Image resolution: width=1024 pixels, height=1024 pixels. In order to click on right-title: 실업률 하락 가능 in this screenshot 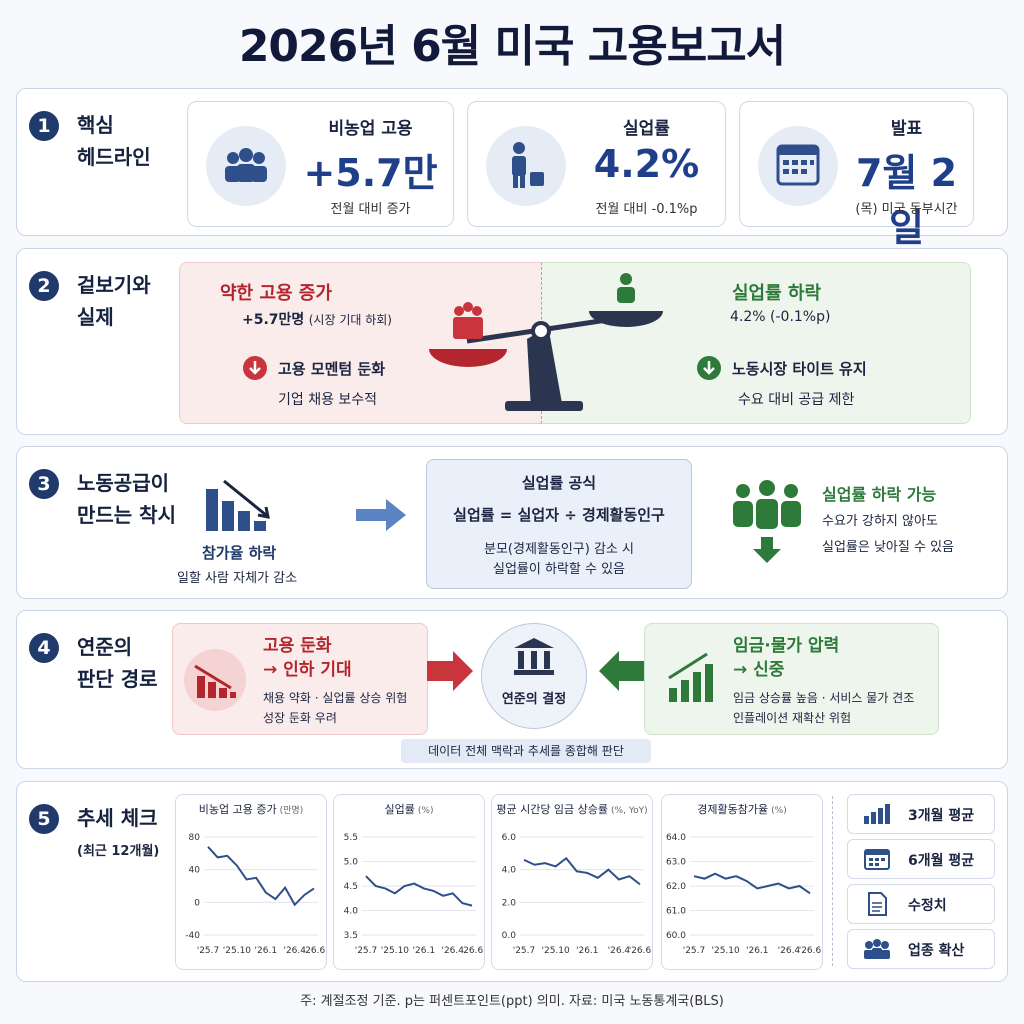, I will do `click(879, 494)`.